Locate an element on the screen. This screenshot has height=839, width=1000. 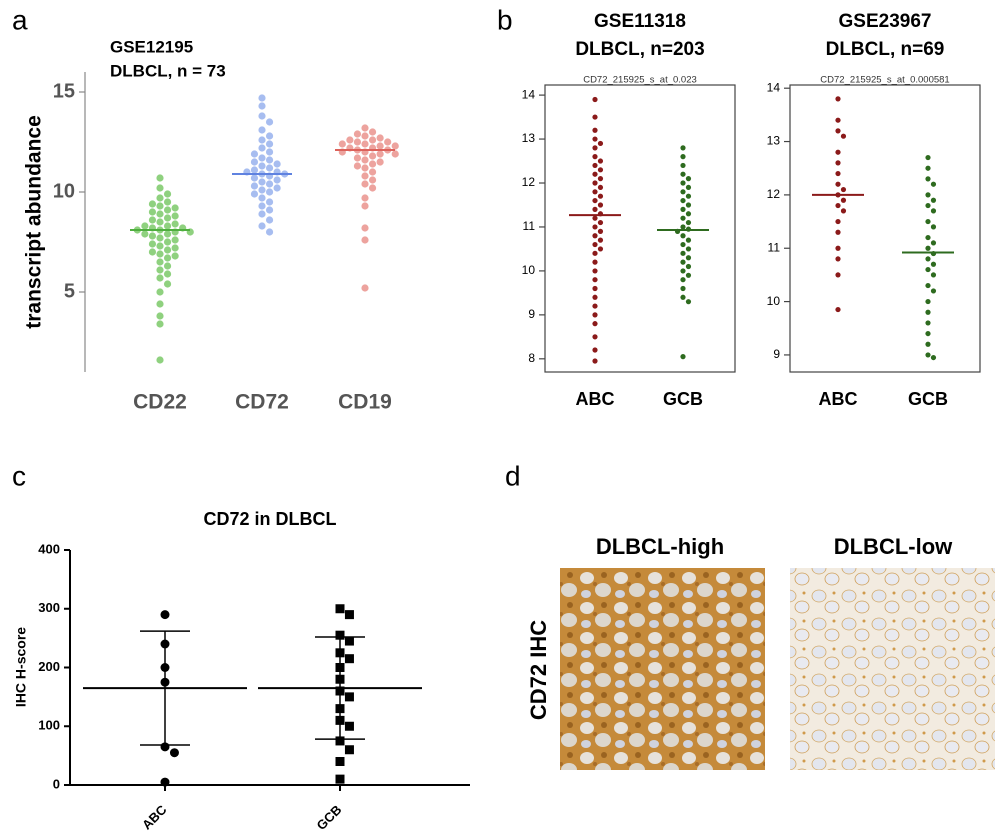
ihc-image is located at coordinates (662, 669).